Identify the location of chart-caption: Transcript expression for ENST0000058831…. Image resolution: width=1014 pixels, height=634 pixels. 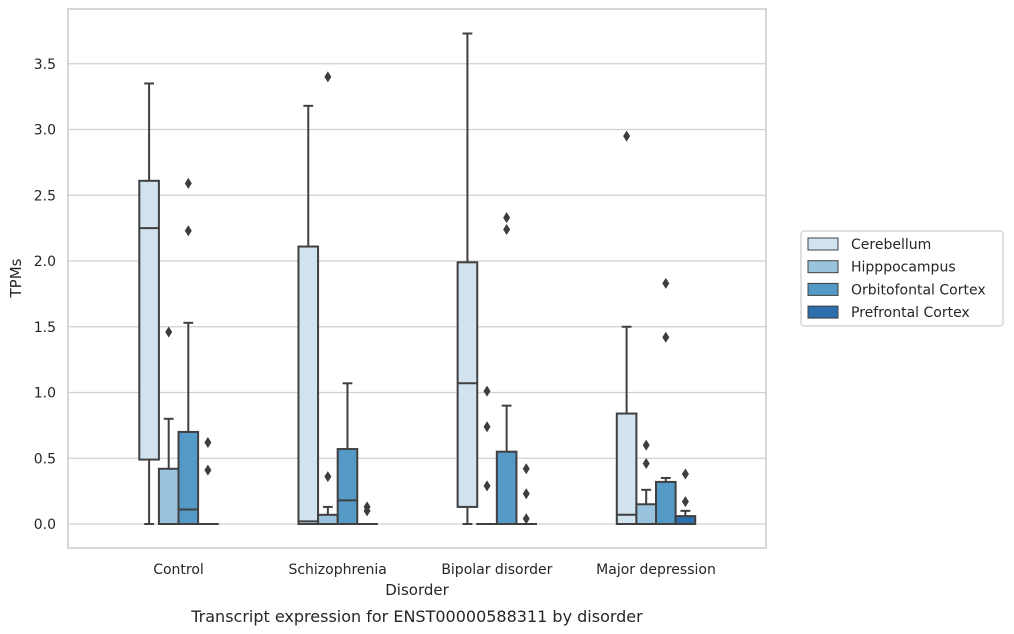
(416, 616).